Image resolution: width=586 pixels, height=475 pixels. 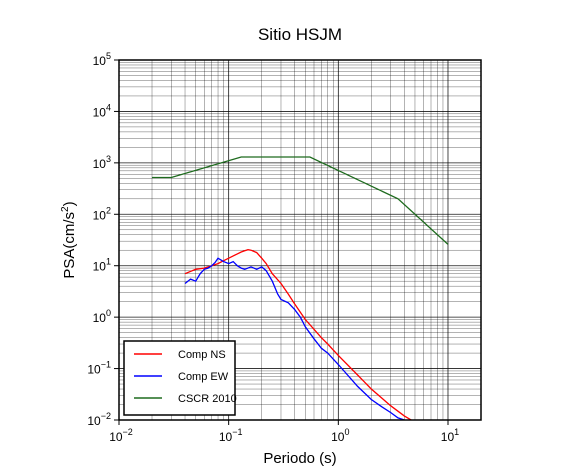 I want to click on y-axis-label: PSA(cm/s2), so click(x=69, y=239).